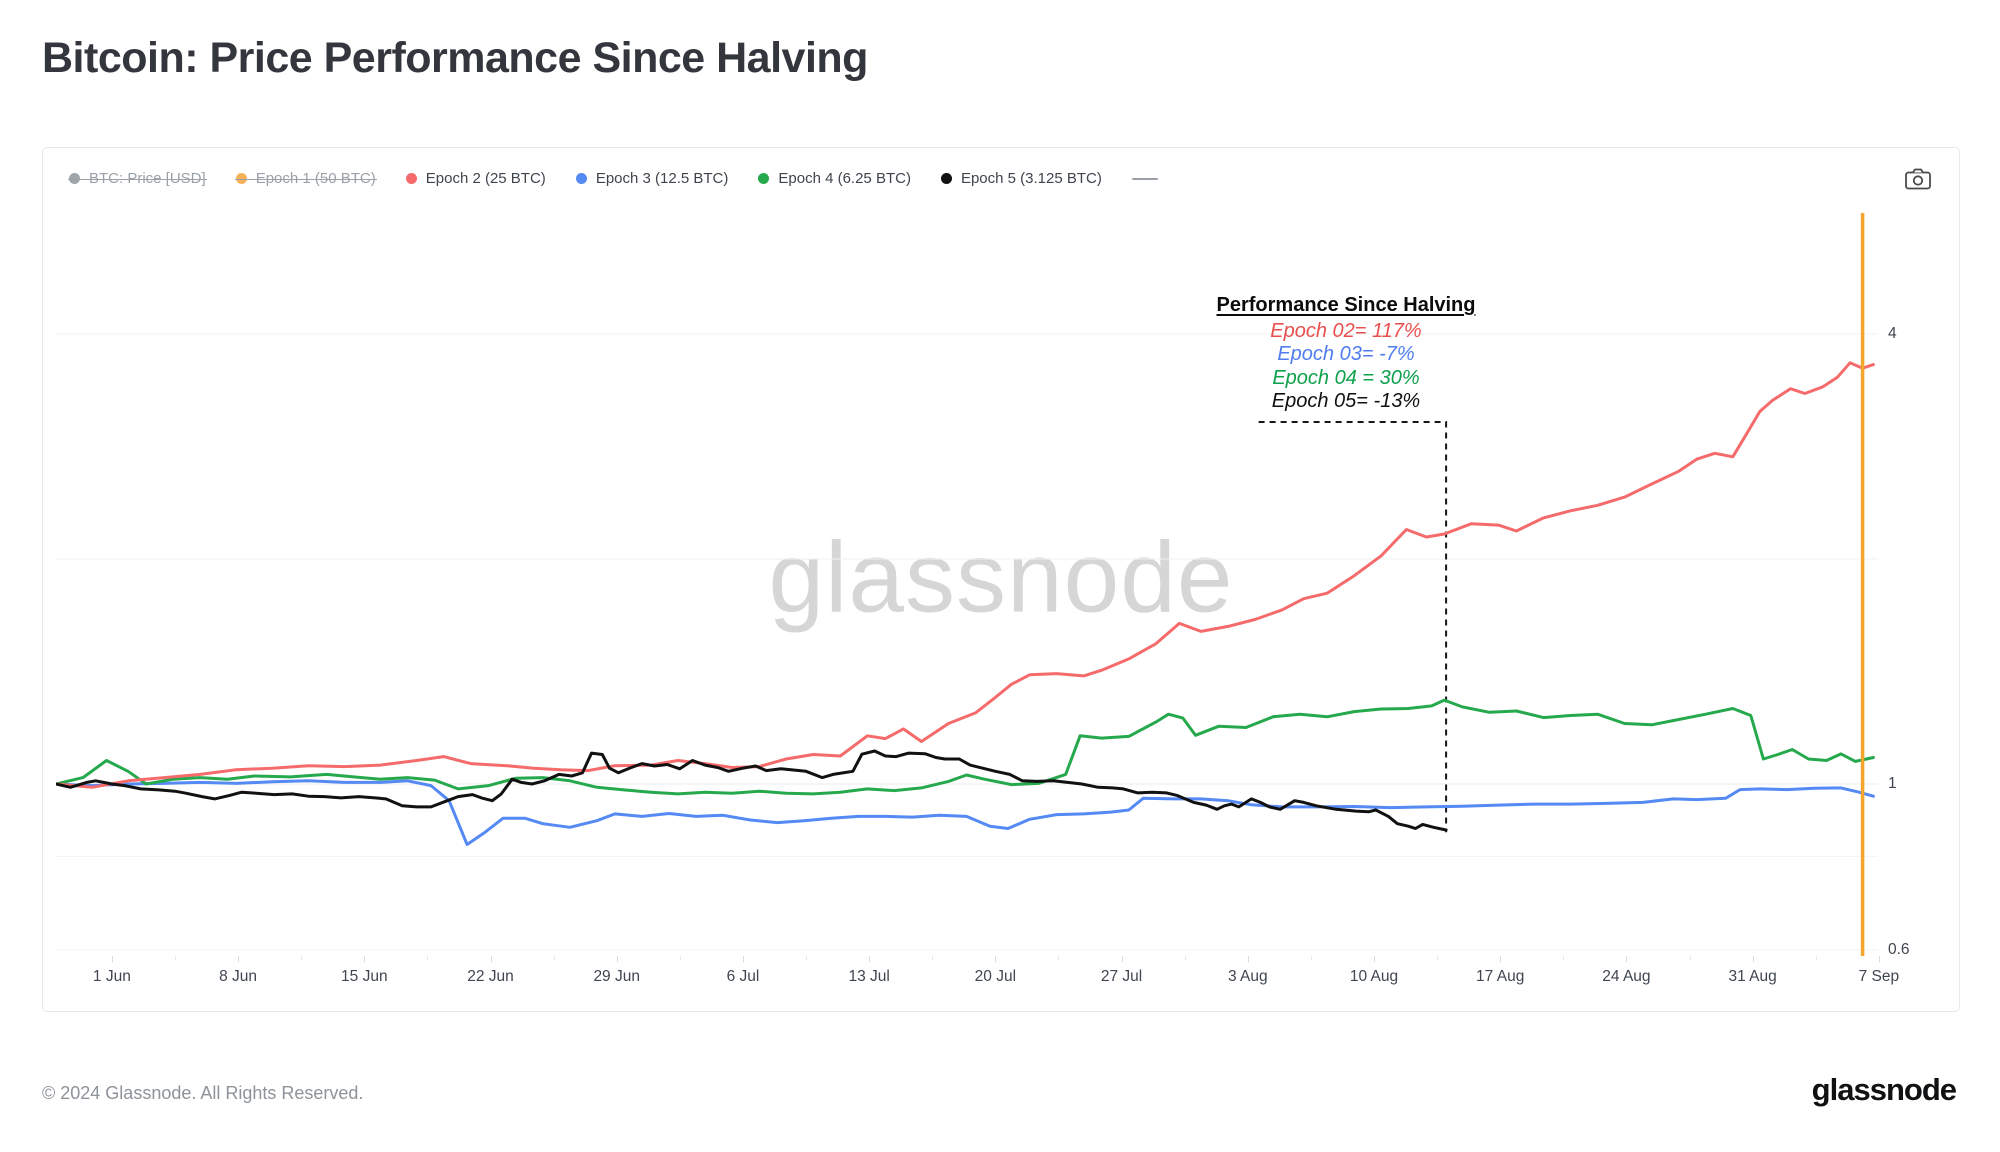 Image resolution: width=2000 pixels, height=1152 pixels. I want to click on legend-label: Epoch 1 (50 BTC), so click(315, 178).